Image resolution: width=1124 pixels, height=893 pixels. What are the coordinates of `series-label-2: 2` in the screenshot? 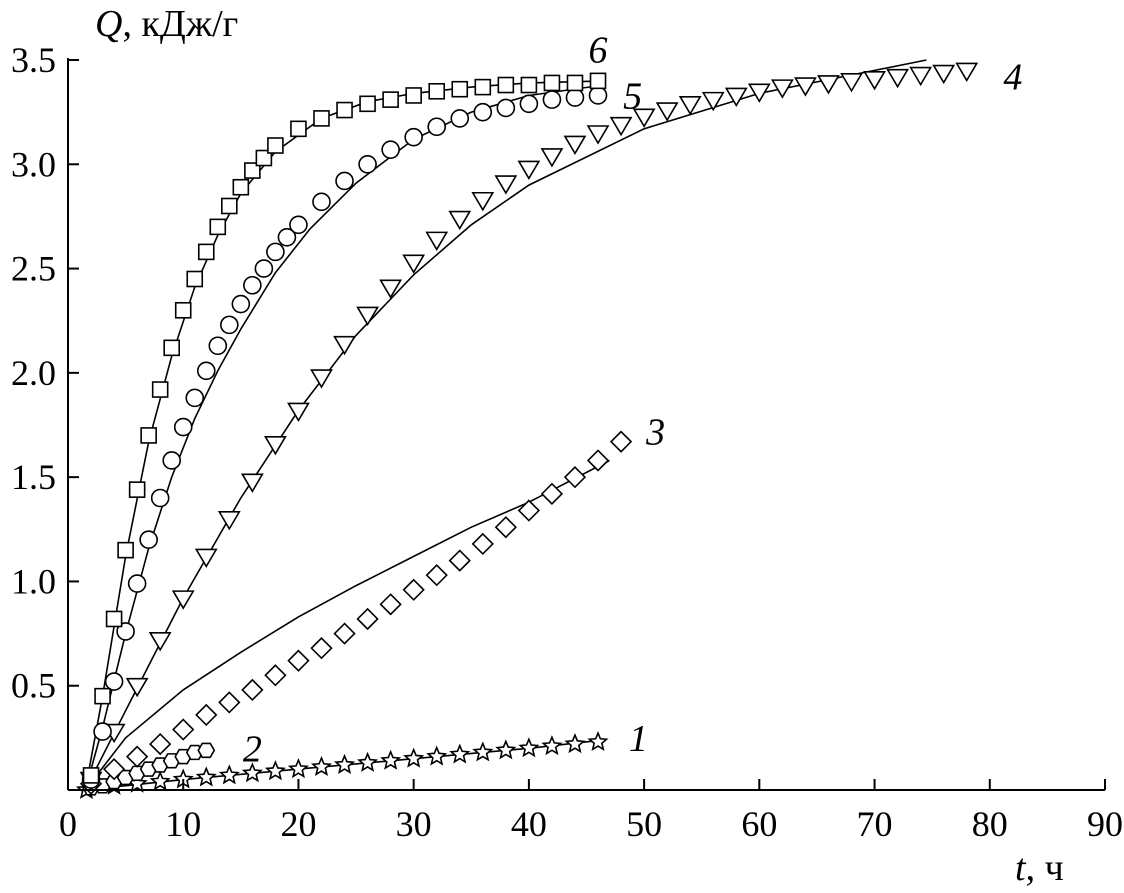 It's located at (252, 749).